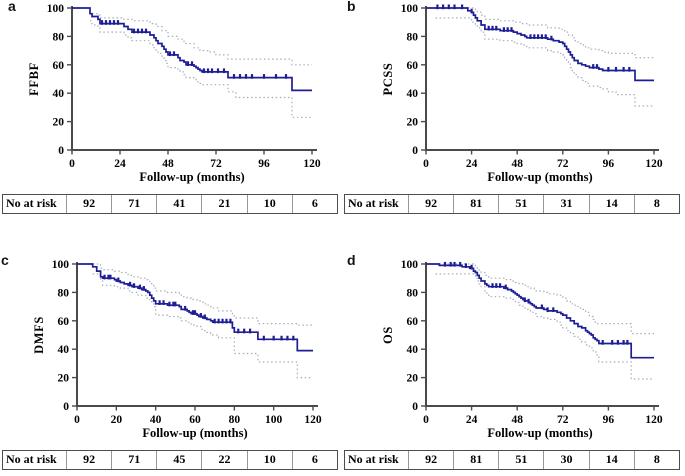  What do you see at coordinates (609, 164) in the screenshot?
I see `x-tick-label: 96` at bounding box center [609, 164].